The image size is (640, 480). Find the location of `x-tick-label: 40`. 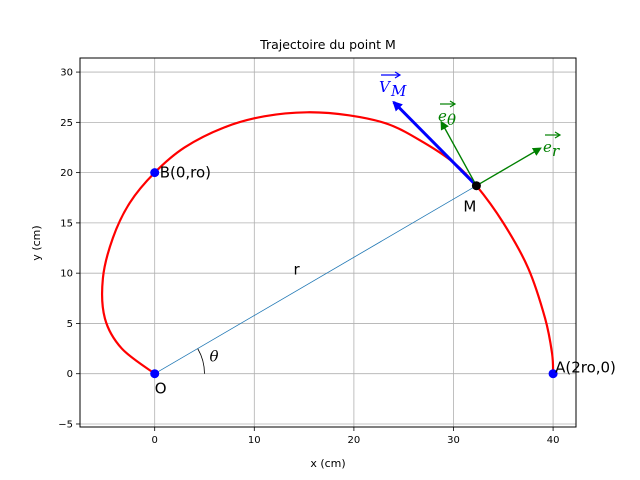

x-tick-label: 40 is located at coordinates (553, 440).